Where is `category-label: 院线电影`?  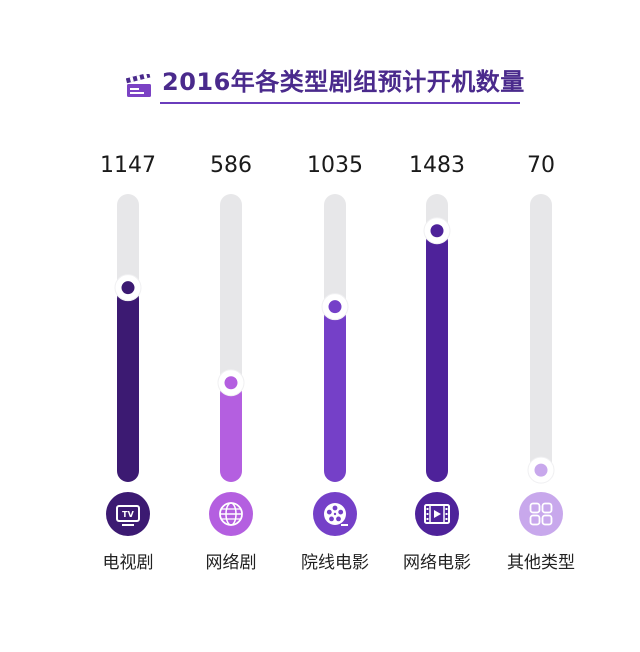 category-label: 院线电影 is located at coordinates (335, 563).